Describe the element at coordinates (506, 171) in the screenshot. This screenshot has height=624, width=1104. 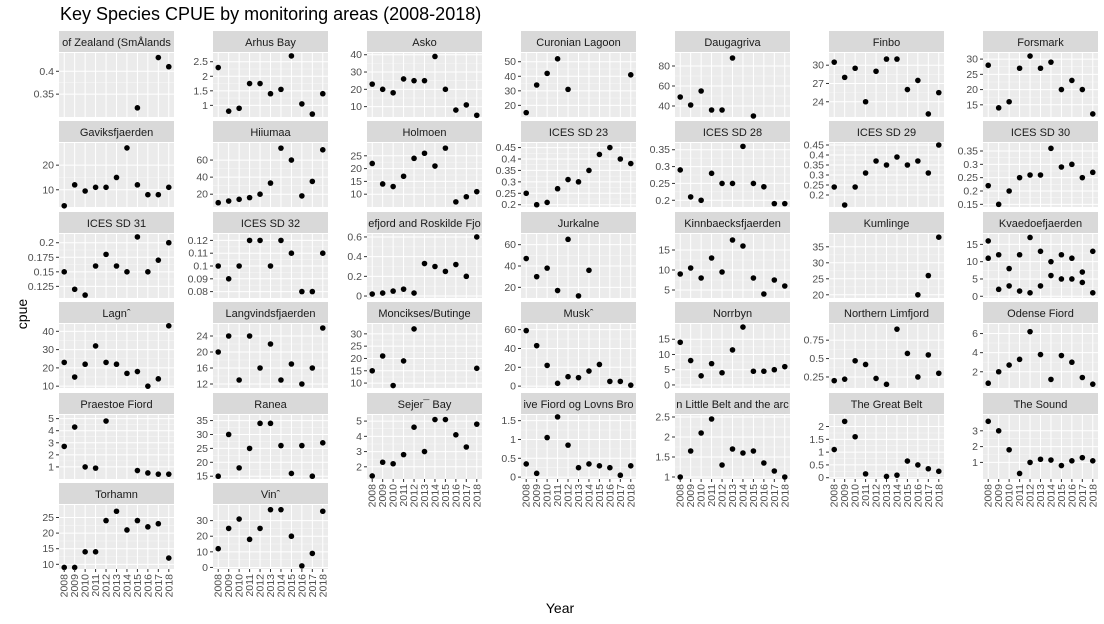
I see `y-tick-label: 0.35` at that location.